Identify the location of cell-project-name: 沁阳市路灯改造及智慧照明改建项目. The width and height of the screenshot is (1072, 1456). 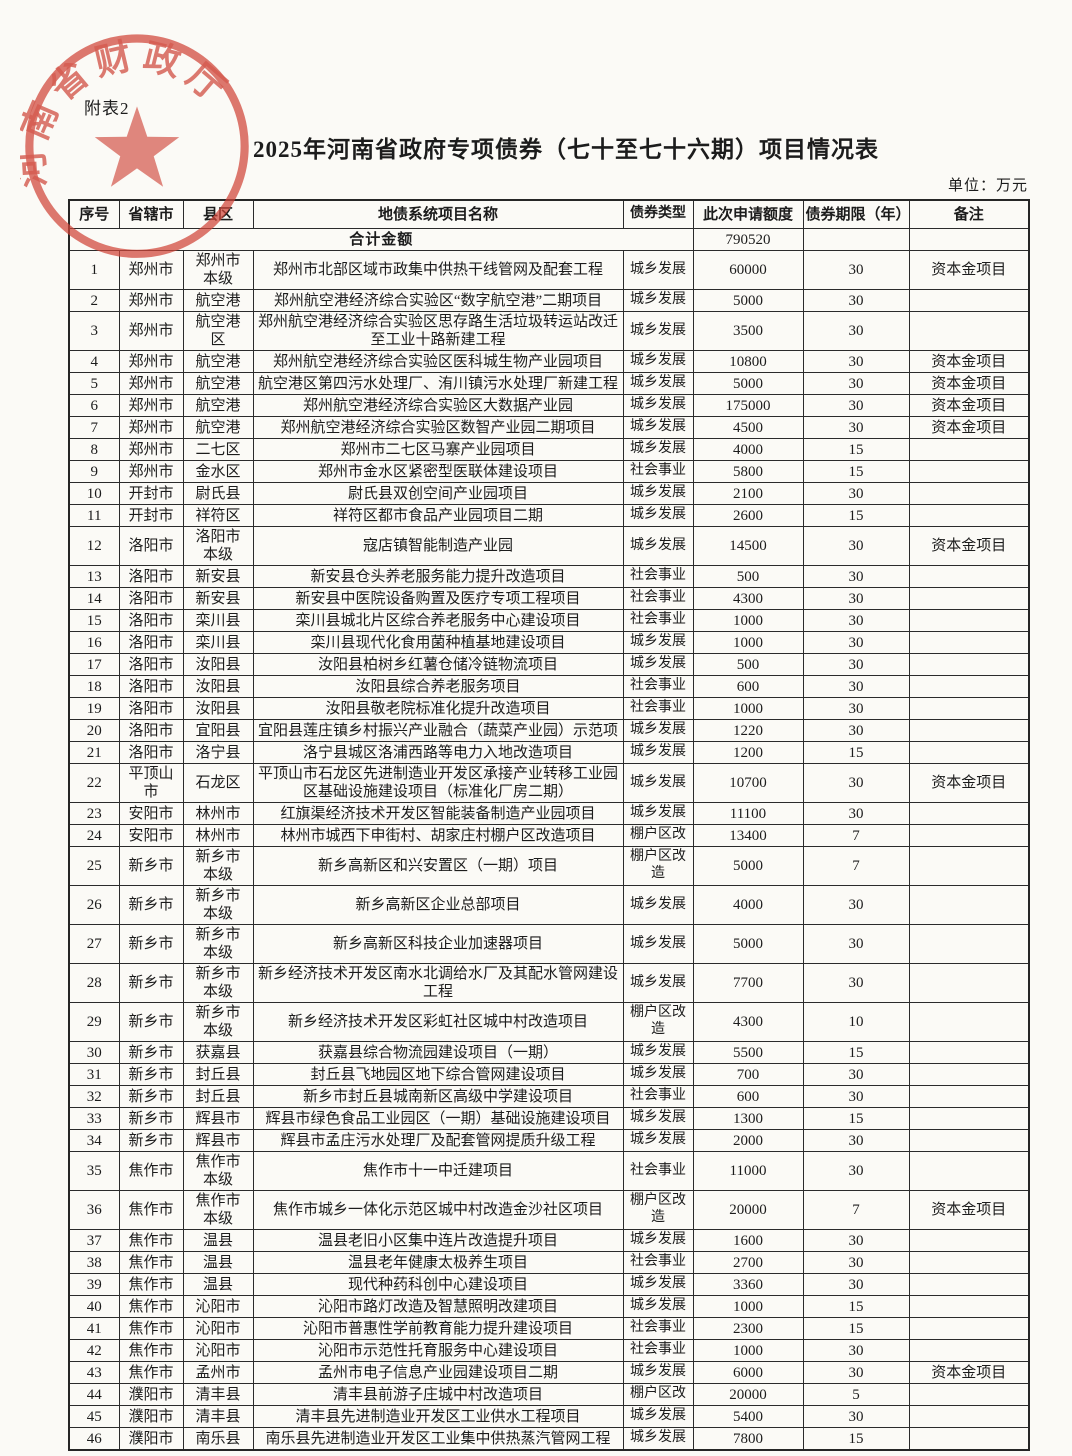
(438, 1306).